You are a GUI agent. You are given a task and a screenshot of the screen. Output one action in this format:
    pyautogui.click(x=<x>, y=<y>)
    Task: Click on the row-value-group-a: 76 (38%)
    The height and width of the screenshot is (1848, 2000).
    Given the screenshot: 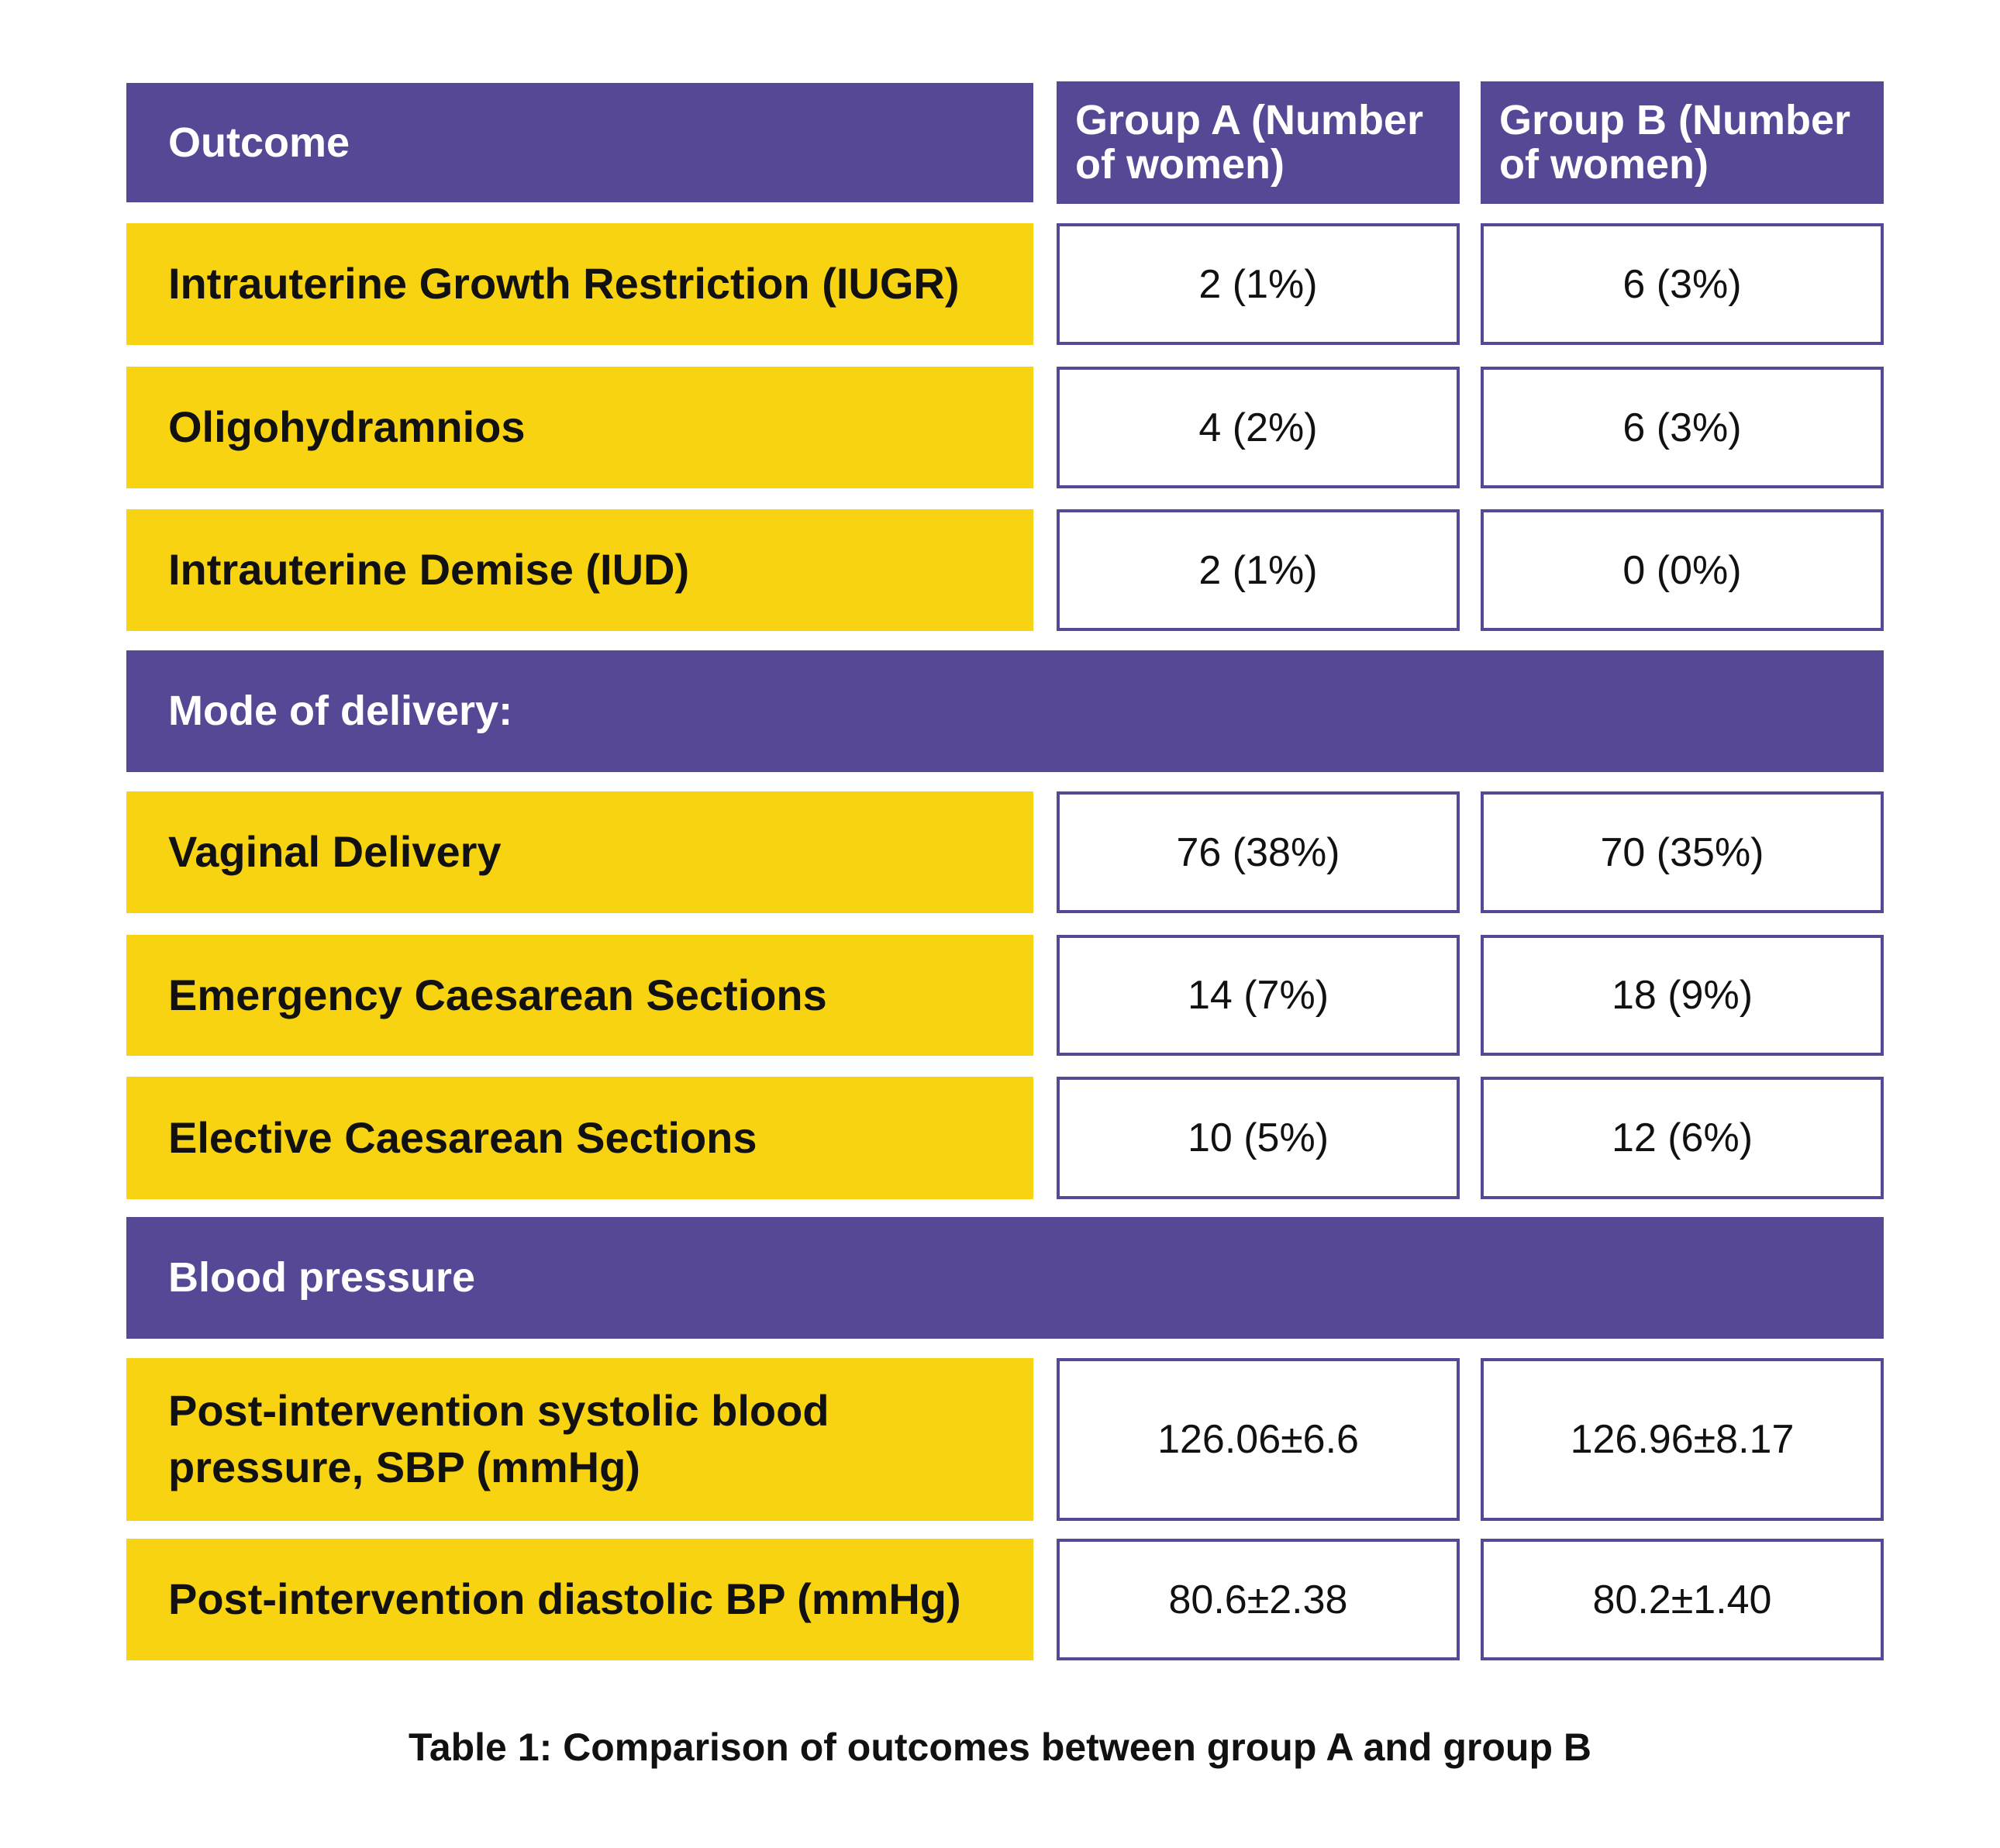 What is the action you would take?
    pyautogui.click(x=1259, y=852)
    